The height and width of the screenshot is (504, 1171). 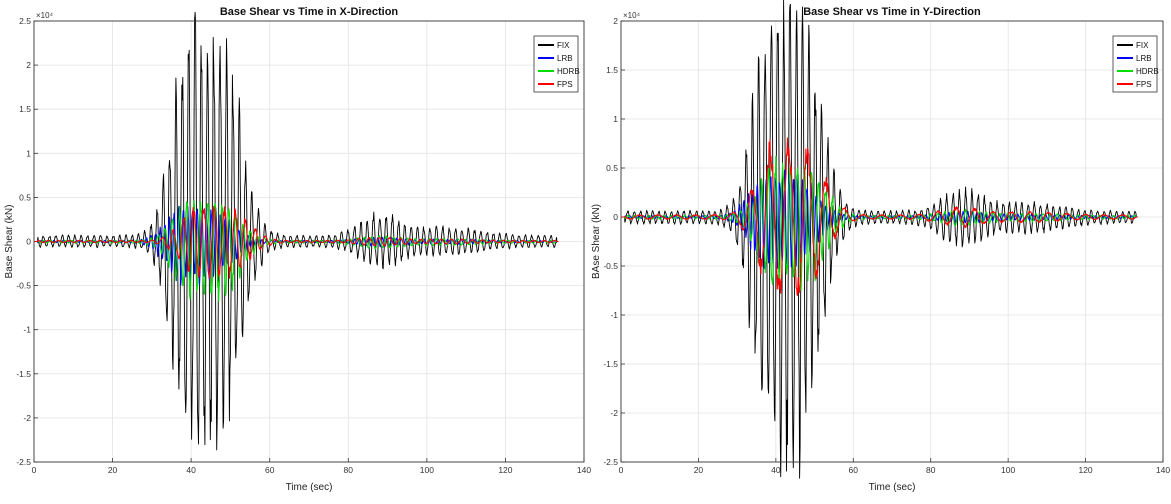 What do you see at coordinates (892, 12) in the screenshot?
I see `chart-title: Base Shear vs Time in Y-Direction` at bounding box center [892, 12].